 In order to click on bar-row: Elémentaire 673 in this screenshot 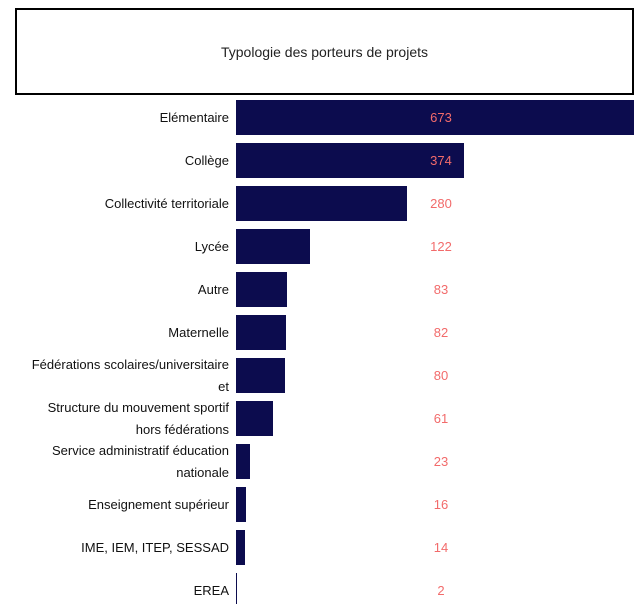, I will do `click(317, 117)`.